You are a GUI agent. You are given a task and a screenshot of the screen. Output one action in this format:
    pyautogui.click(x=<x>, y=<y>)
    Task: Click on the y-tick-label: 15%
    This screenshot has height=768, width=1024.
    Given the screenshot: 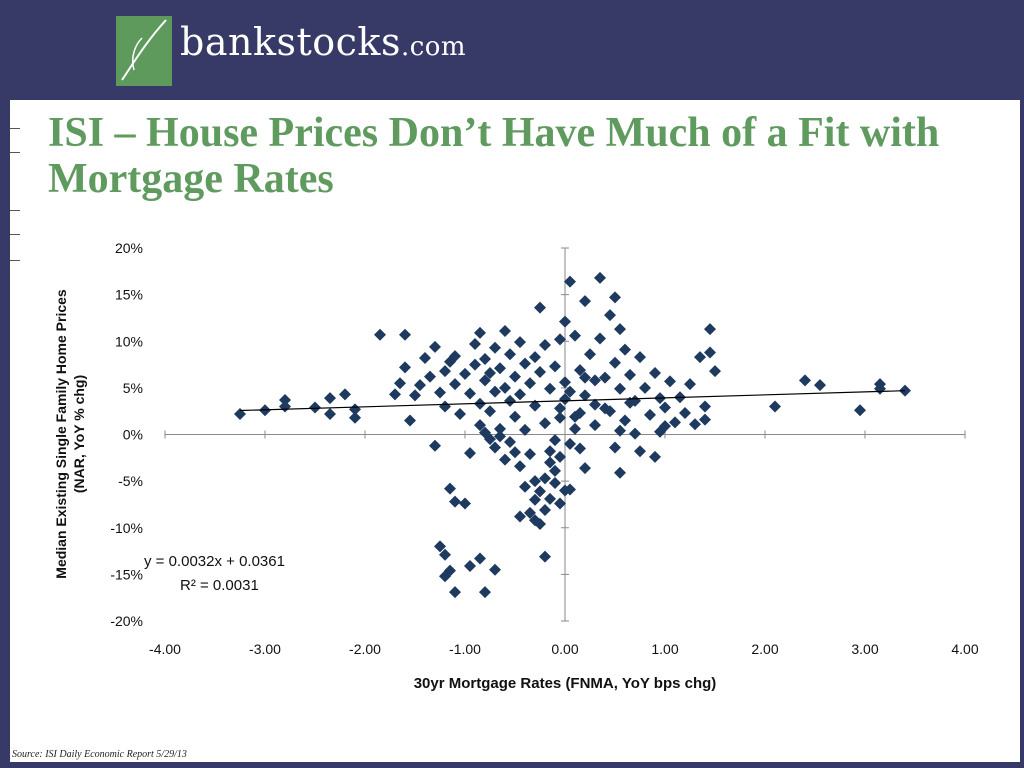 What is the action you would take?
    pyautogui.click(x=129, y=295)
    